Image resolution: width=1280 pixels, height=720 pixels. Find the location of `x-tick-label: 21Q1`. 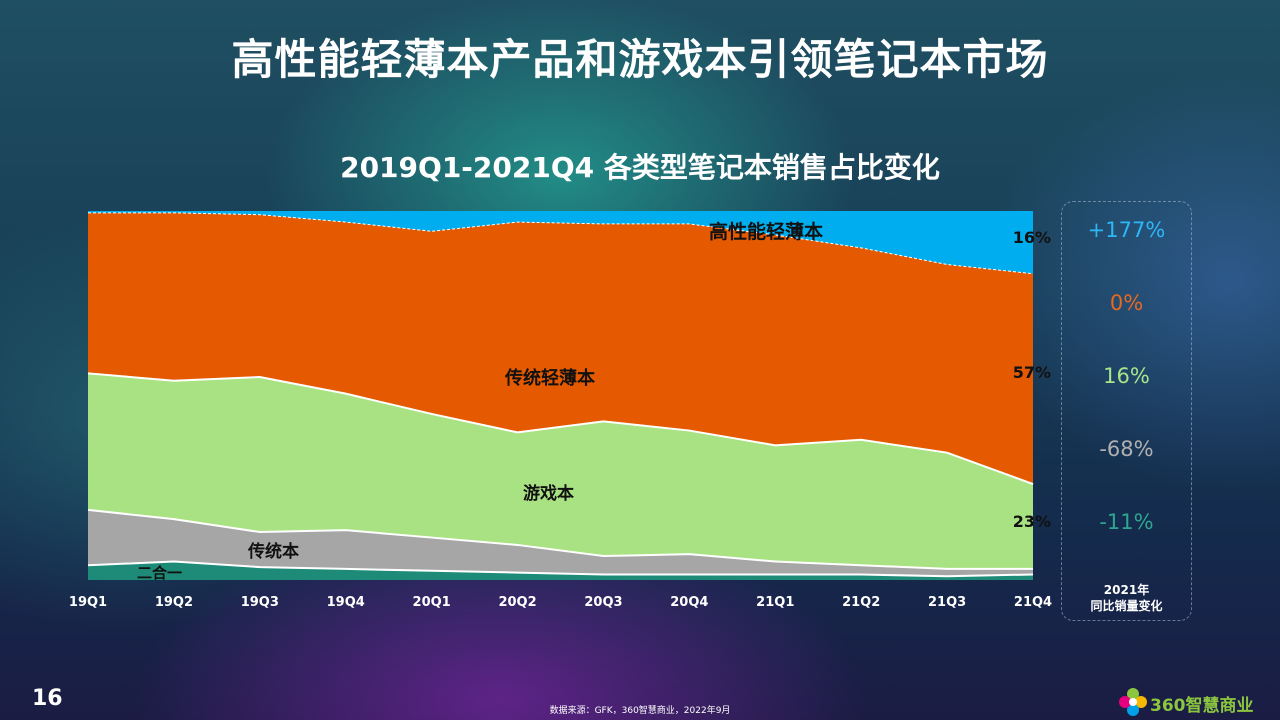

x-tick-label: 21Q1 is located at coordinates (775, 602).